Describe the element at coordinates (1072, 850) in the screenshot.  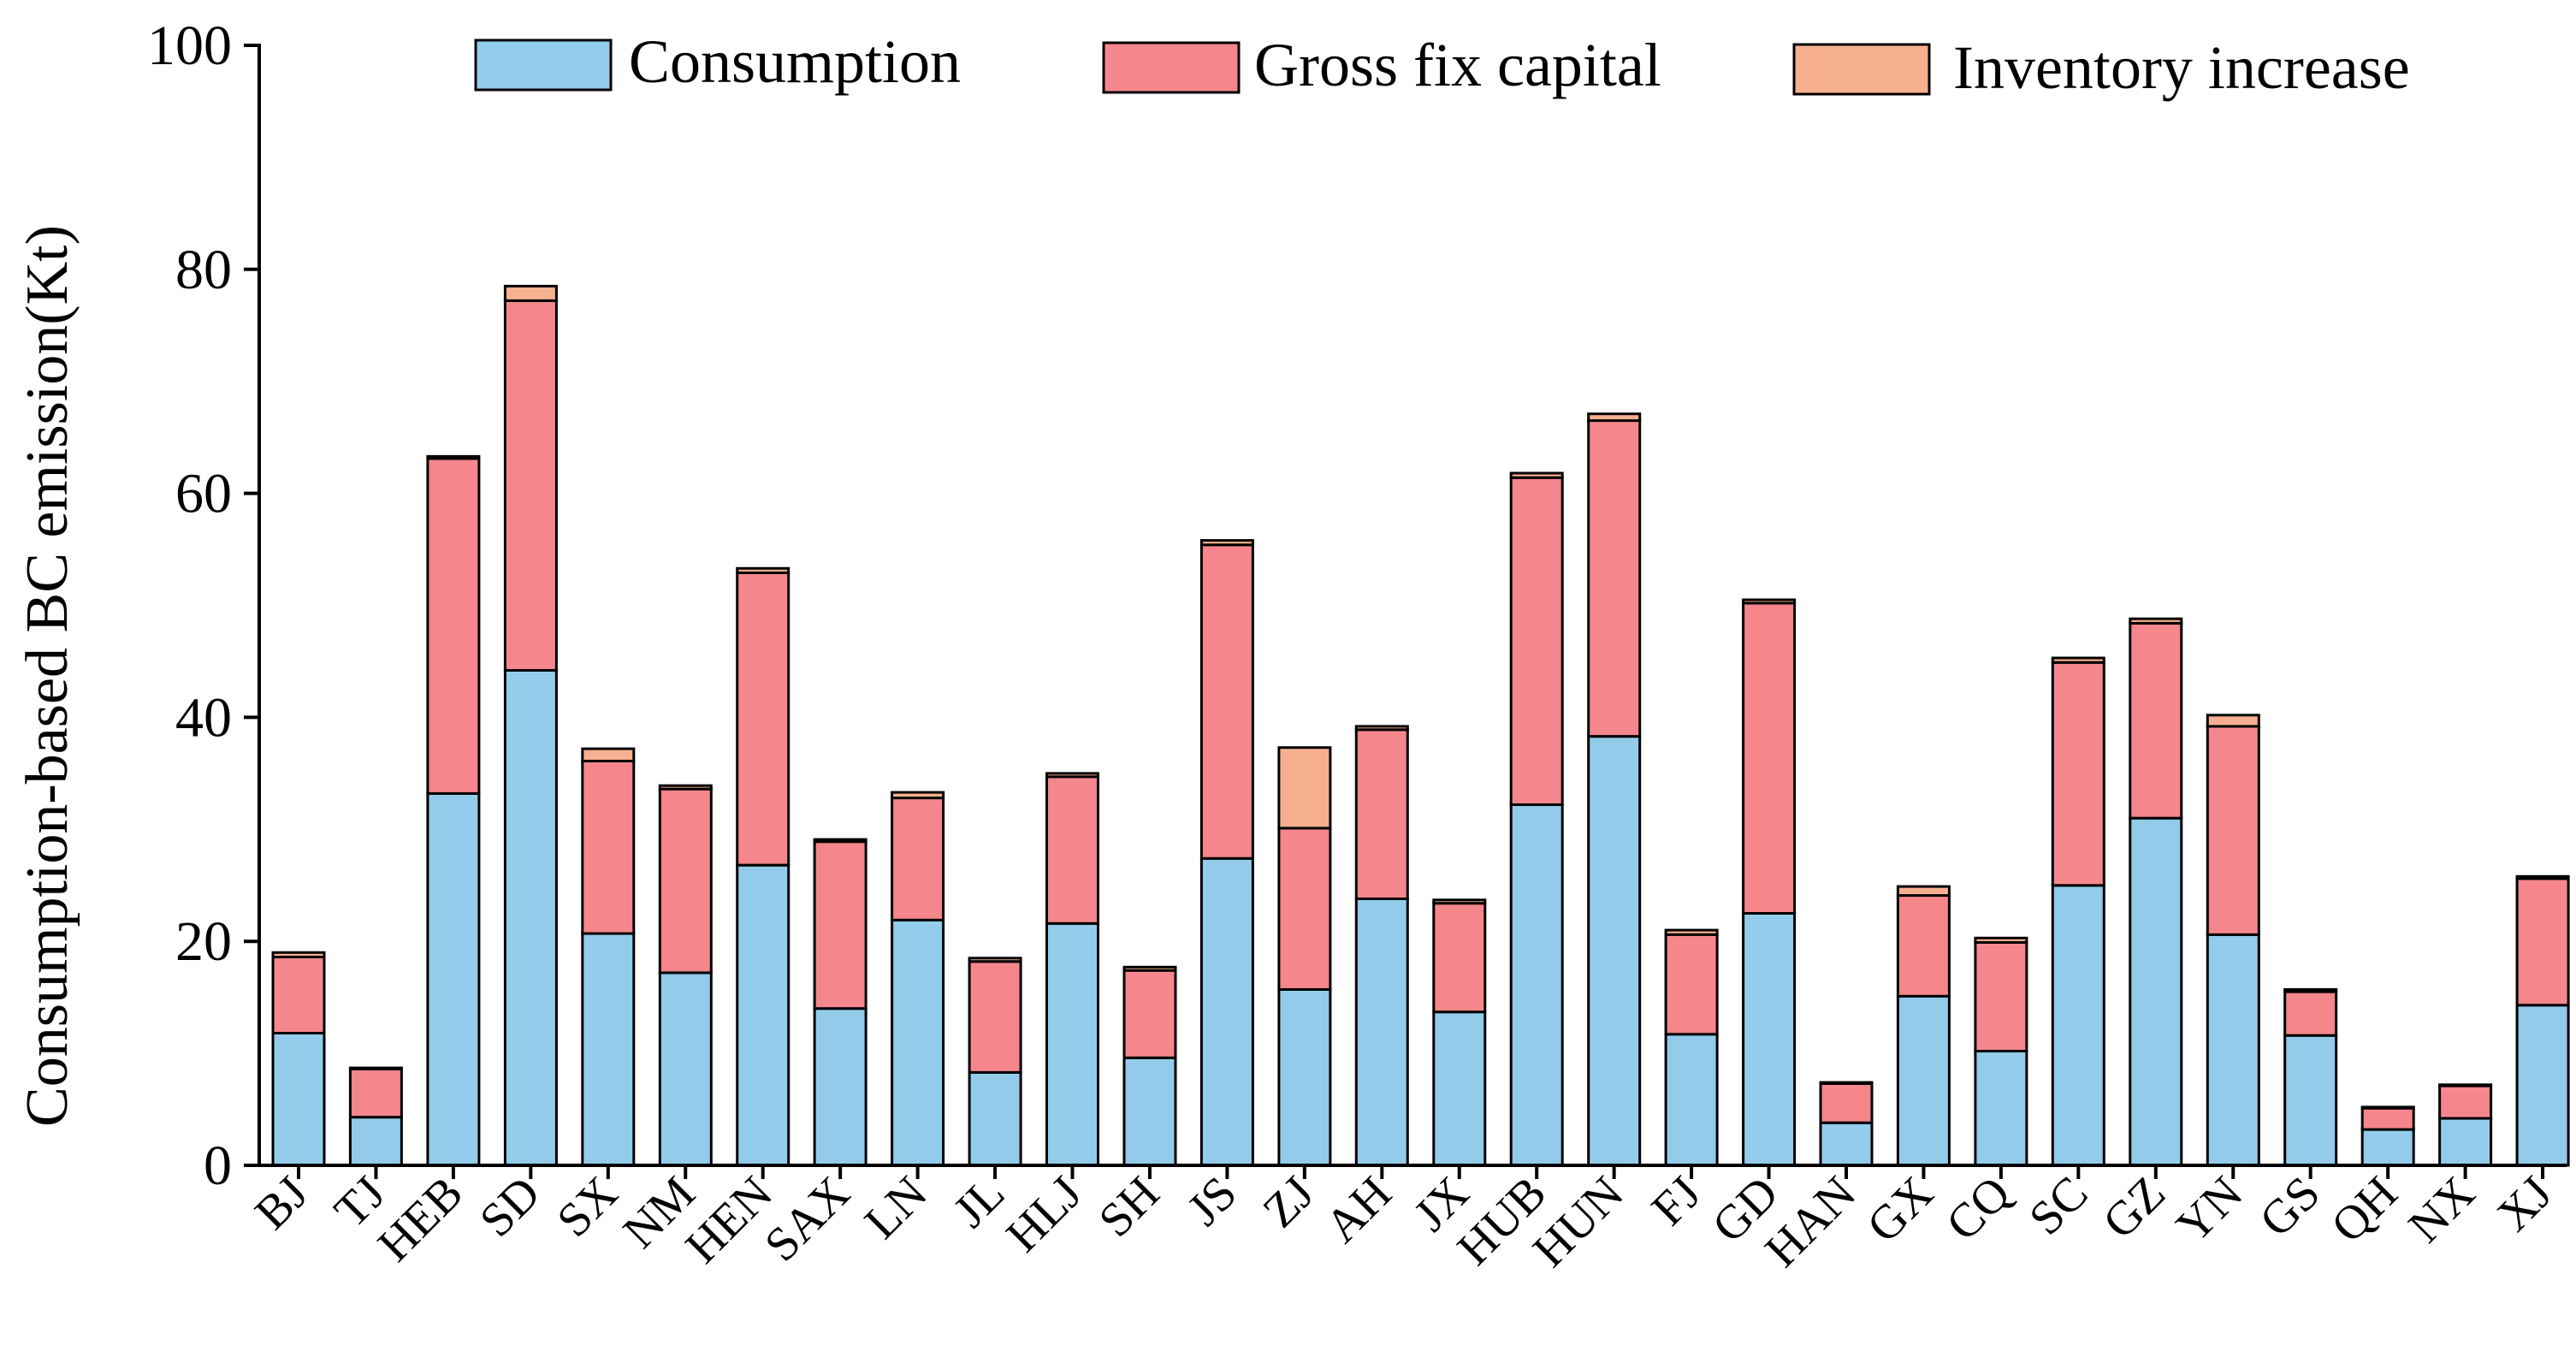
I see `bar-hlj-gross-fix-capital` at that location.